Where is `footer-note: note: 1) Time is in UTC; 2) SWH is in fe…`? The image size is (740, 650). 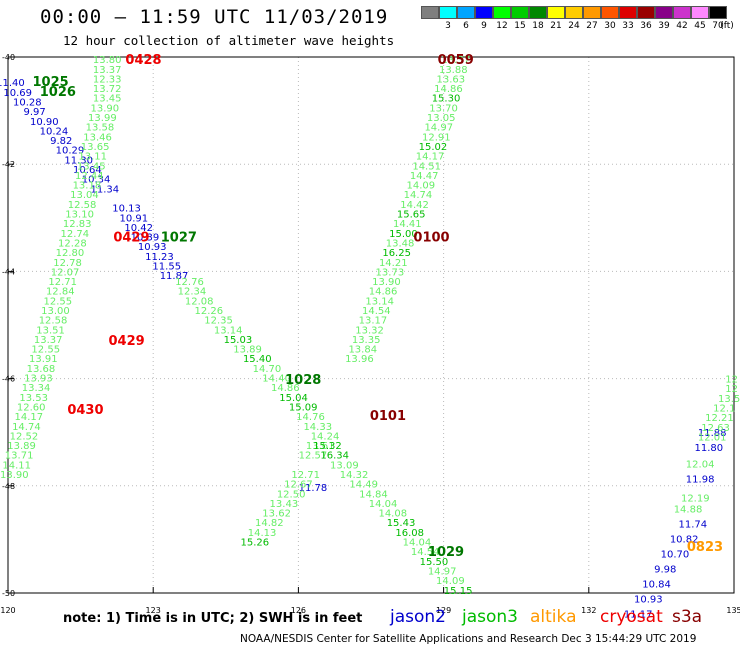
footer-note: note: 1) Time is in UTC; 2) SWH is in fe… is located at coordinates (213, 618).